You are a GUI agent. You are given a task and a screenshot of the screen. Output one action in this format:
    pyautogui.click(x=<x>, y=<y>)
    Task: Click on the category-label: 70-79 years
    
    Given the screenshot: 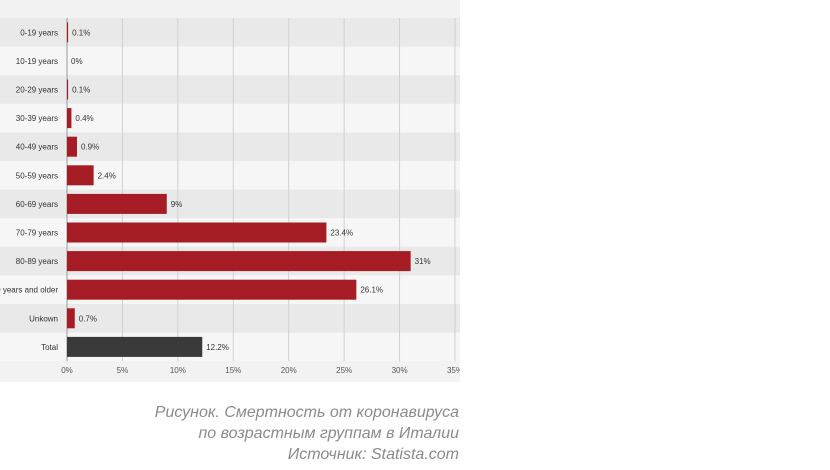 What is the action you would take?
    pyautogui.click(x=37, y=233)
    